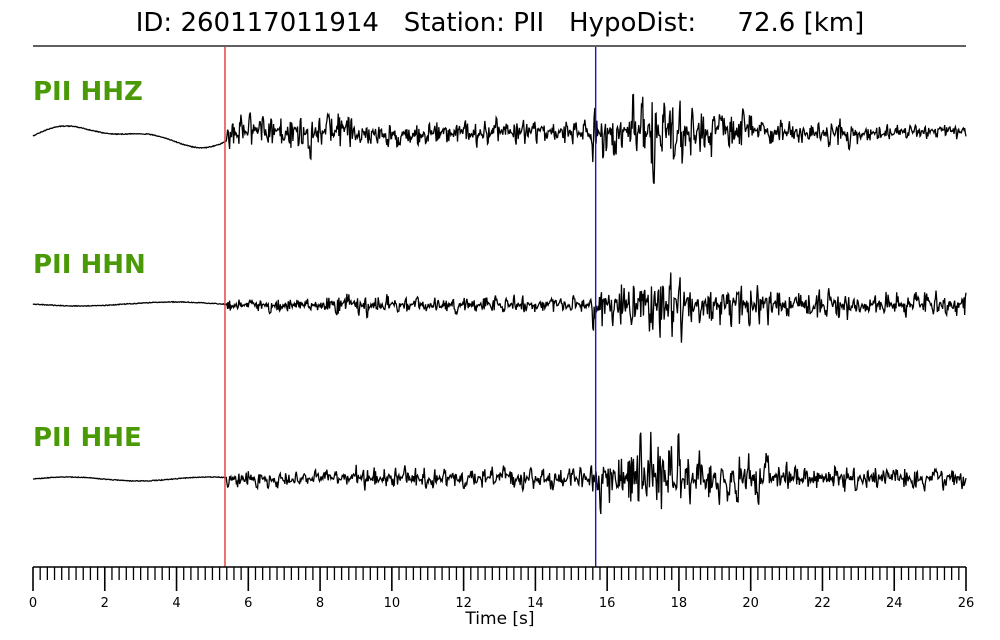  Describe the element at coordinates (966, 603) in the screenshot. I see `x-tick-label: 26` at that location.